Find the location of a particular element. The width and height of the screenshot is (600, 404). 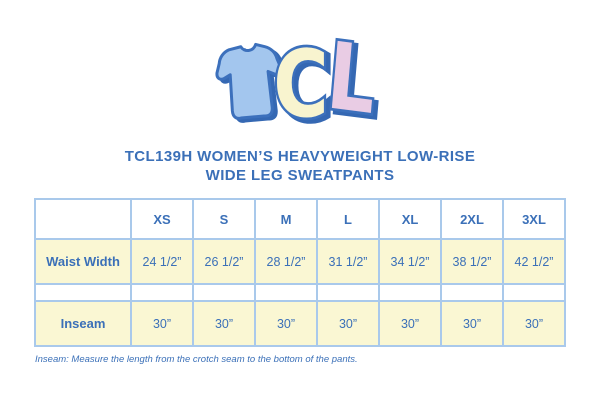

size-col-2xl: 2XL is located at coordinates (472, 219).